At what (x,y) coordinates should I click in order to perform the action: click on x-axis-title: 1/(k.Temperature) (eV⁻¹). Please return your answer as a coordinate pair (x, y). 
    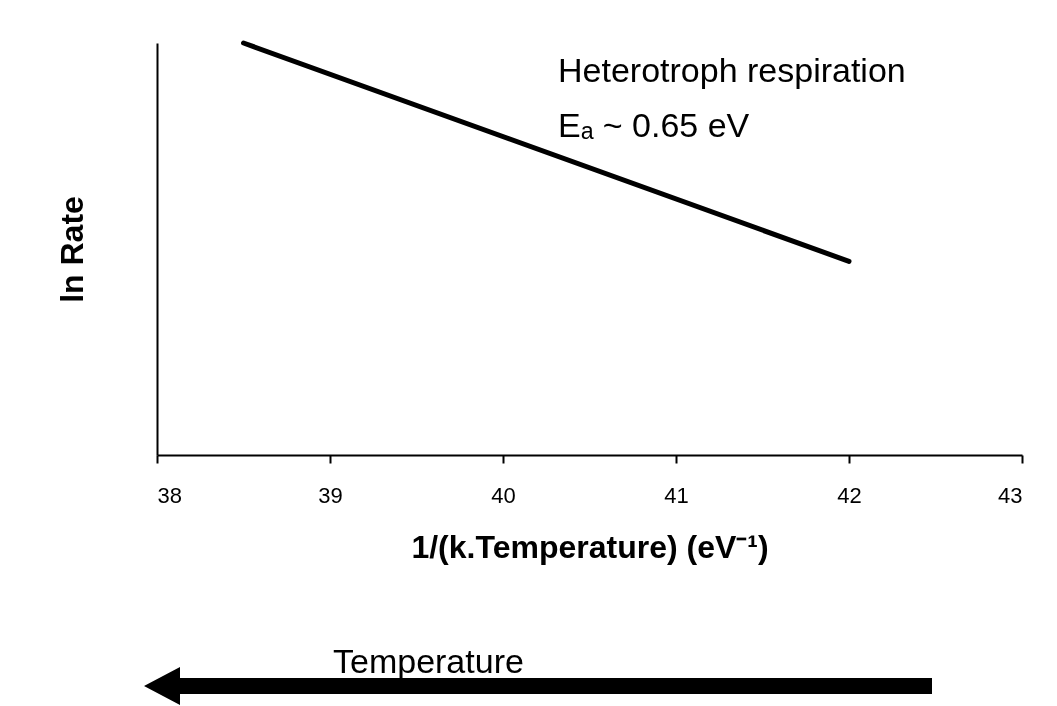
    Looking at the image, I should click on (590, 546).